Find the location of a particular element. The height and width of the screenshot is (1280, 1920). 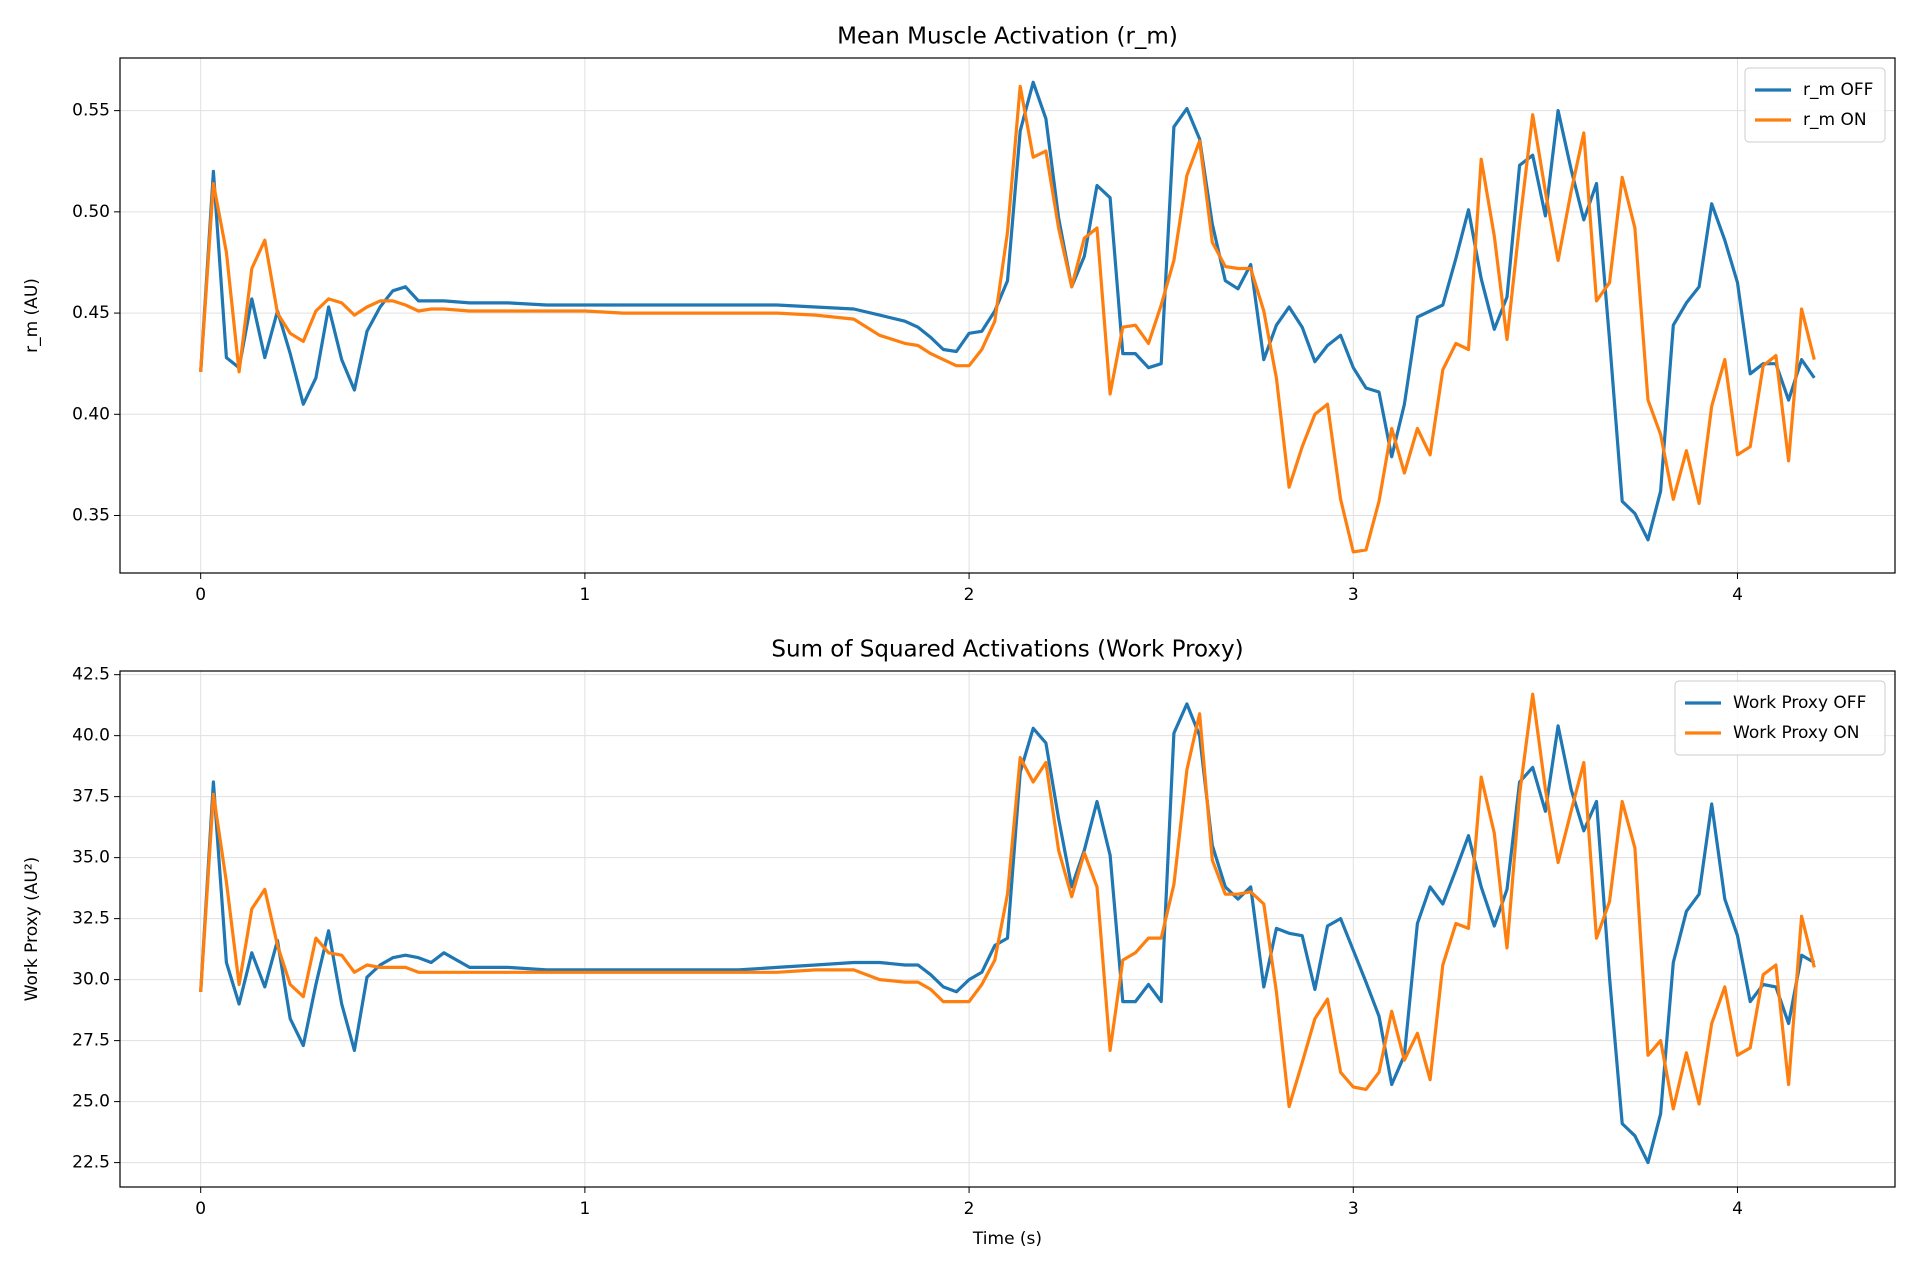

y-tick-label: 0.35 is located at coordinates (91, 516).